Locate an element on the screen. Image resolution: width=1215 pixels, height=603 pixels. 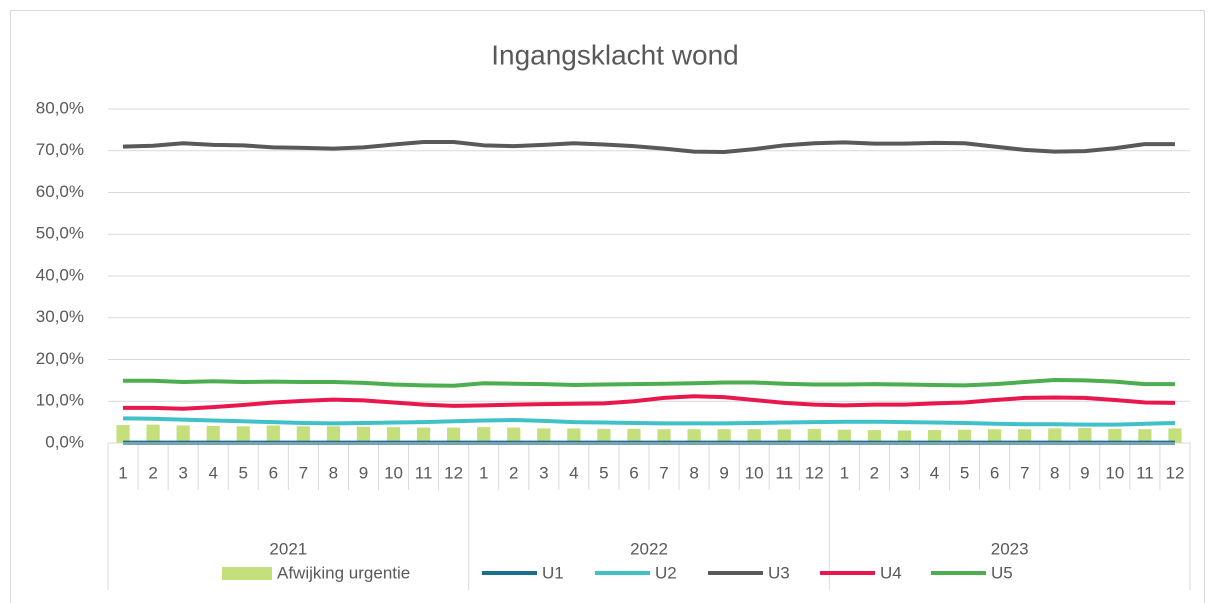
group-label: 2023 is located at coordinates (1010, 548).